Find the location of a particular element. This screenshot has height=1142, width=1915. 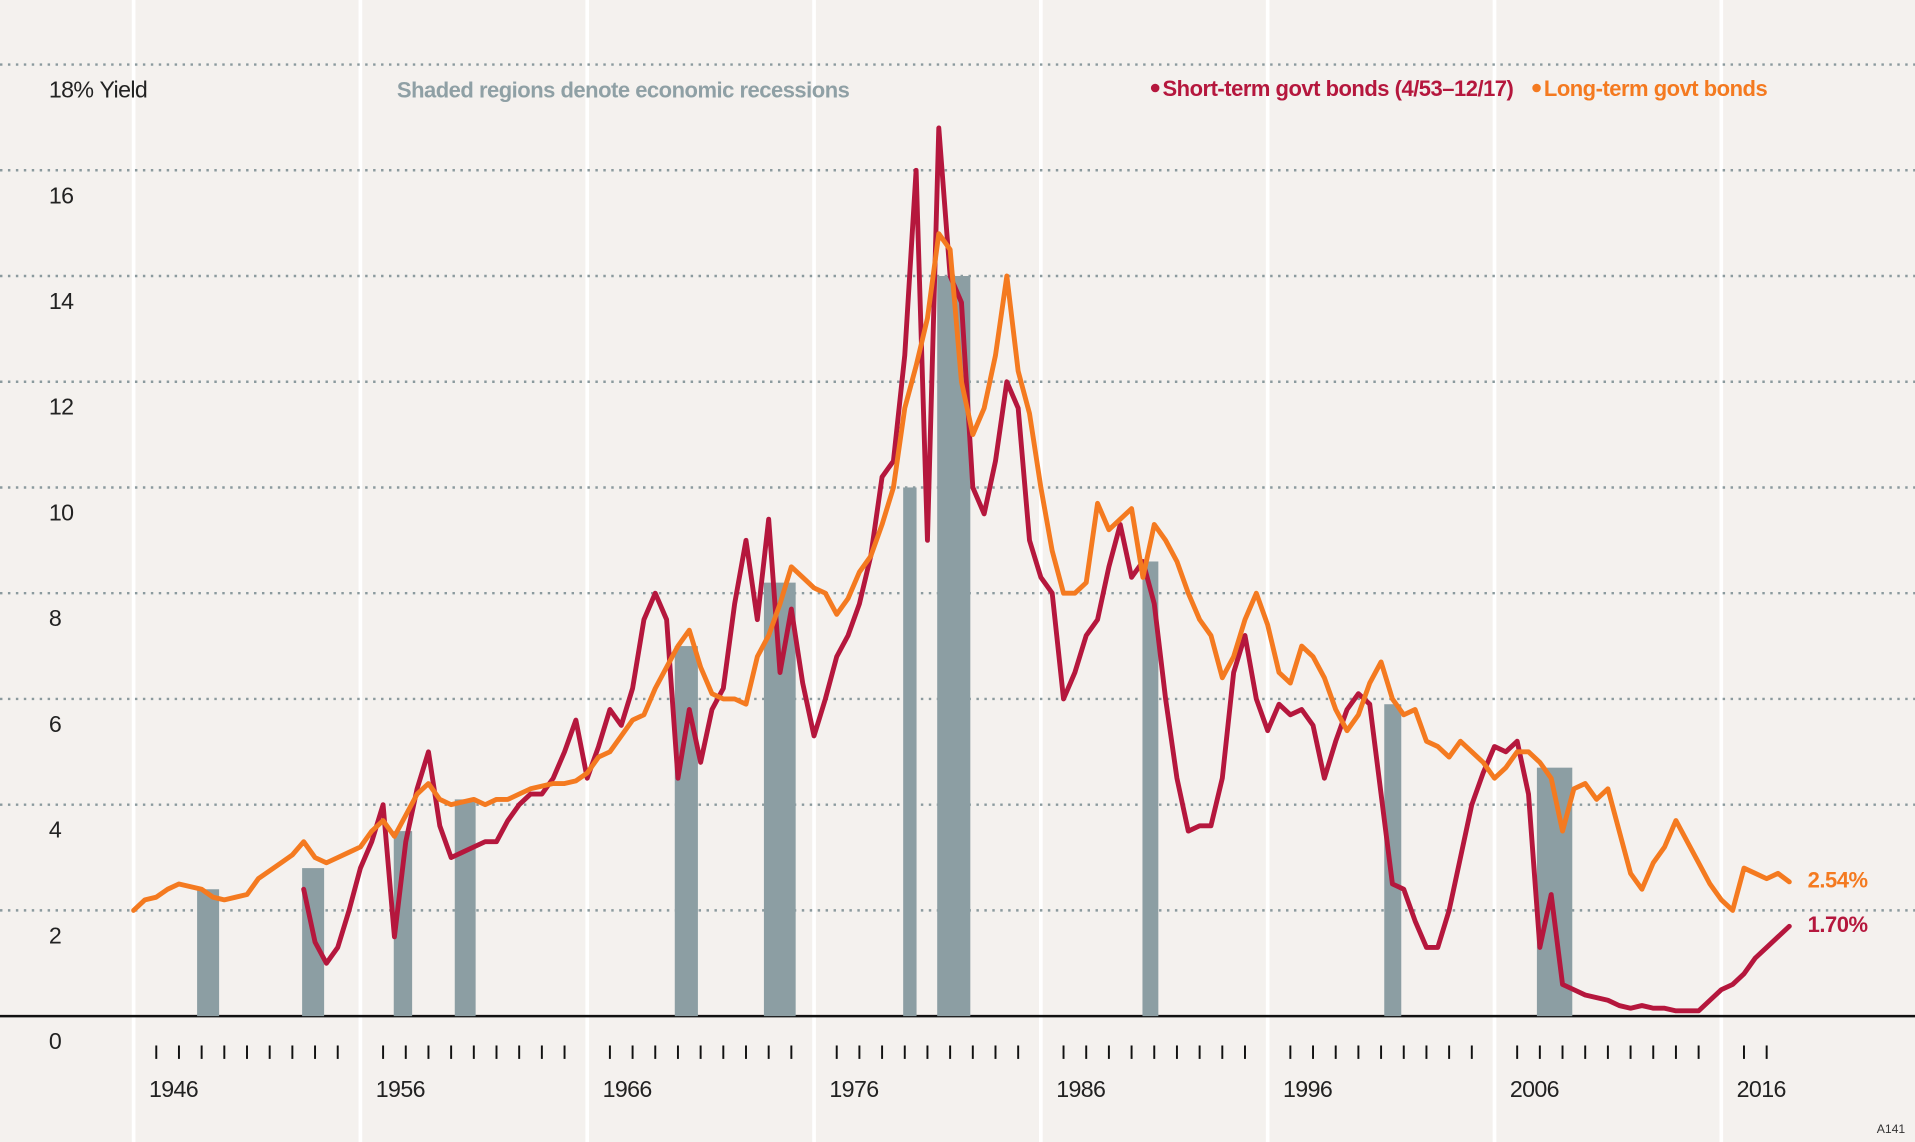

x-tick-label: 1966 is located at coordinates (627, 1089).